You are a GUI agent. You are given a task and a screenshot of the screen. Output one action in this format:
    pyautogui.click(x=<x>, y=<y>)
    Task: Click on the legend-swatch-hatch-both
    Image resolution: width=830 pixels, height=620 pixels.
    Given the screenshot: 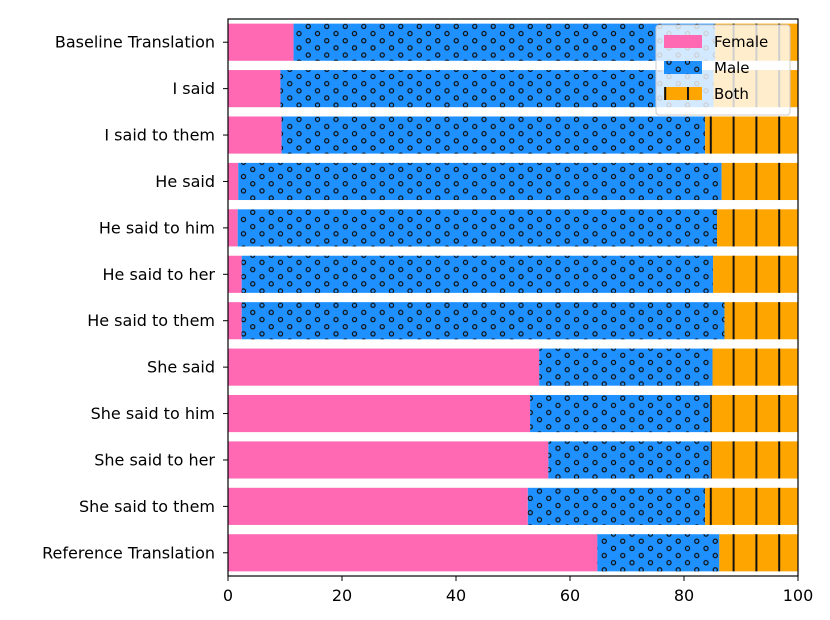 What is the action you would take?
    pyautogui.click(x=683, y=93)
    